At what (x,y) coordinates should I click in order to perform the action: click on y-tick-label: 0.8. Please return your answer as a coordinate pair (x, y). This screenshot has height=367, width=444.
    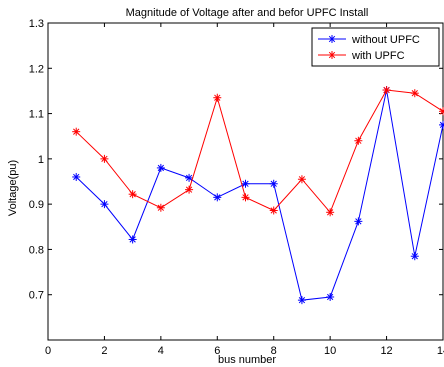
    Looking at the image, I should click on (36, 250).